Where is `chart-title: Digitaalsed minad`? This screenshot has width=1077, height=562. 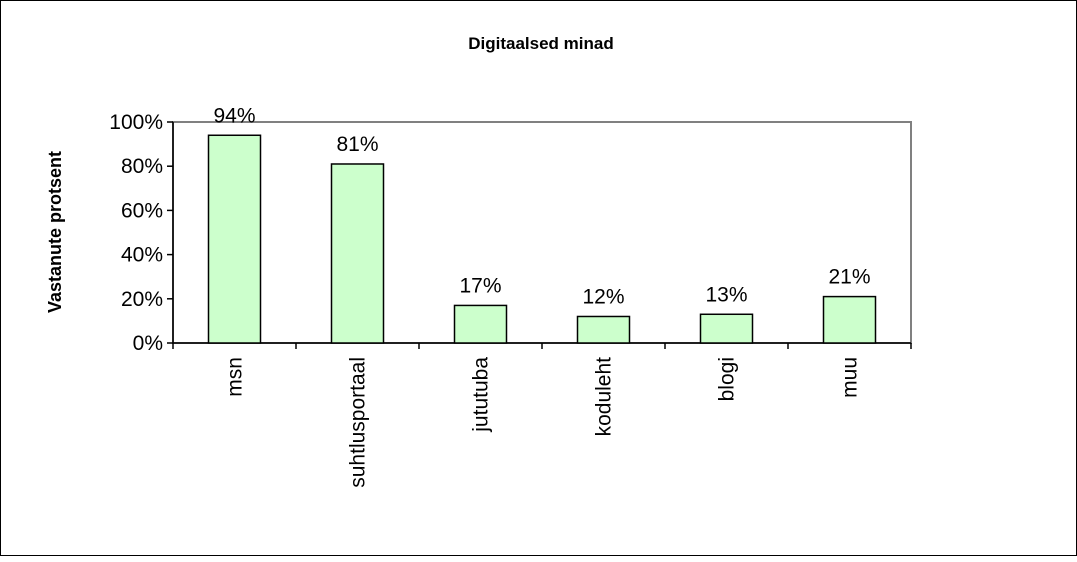
chart-title: Digitaalsed minad is located at coordinates (540, 43).